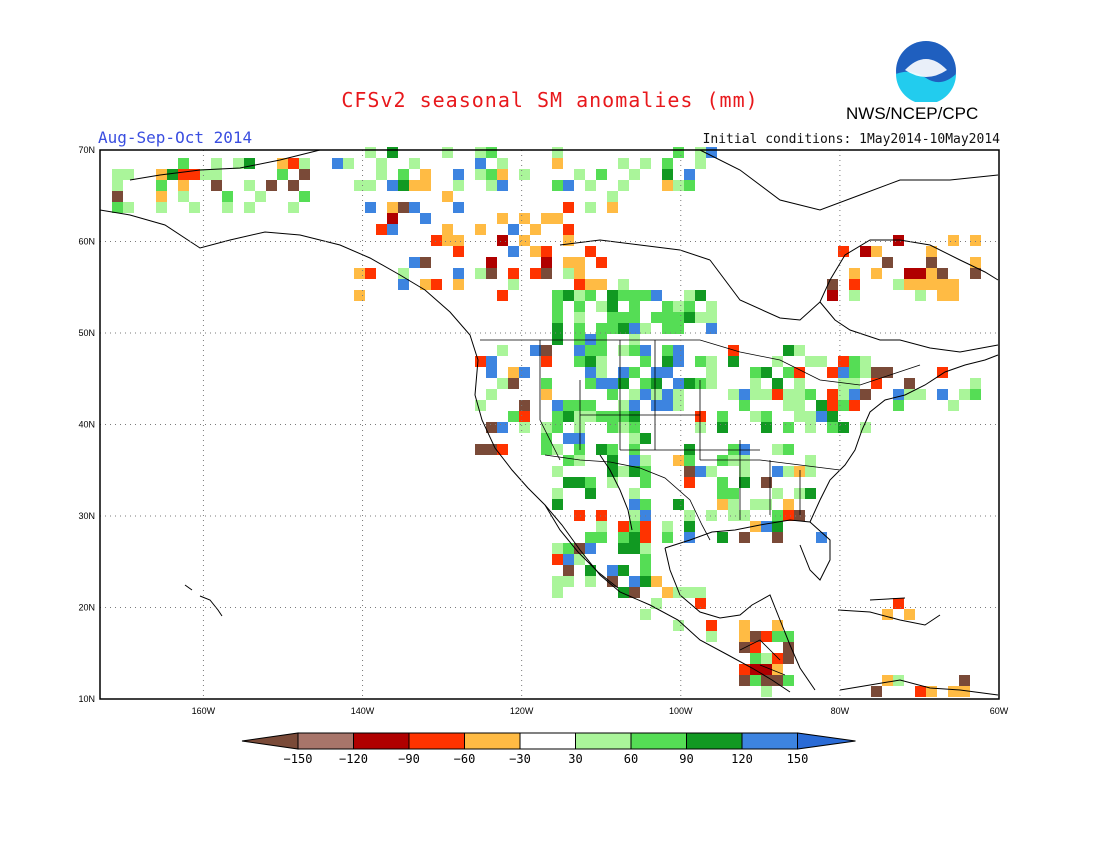  What do you see at coordinates (409, 759) in the screenshot?
I see `legend-label: −90` at bounding box center [409, 759].